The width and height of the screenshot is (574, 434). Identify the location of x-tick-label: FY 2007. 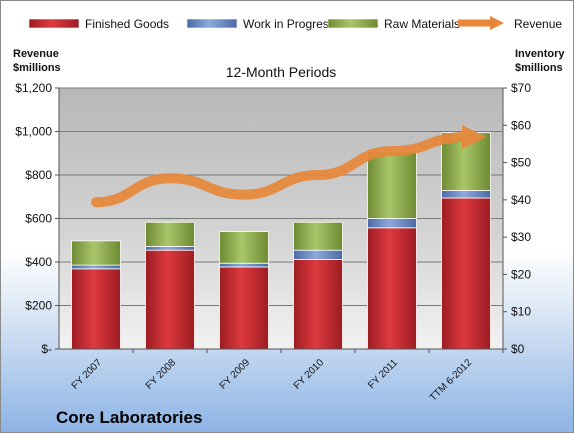
(87, 374).